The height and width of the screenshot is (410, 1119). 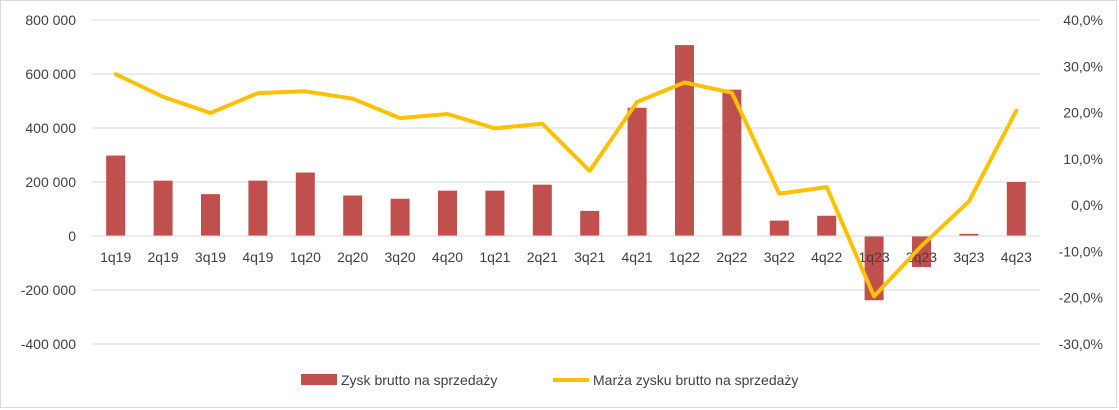 What do you see at coordinates (305, 257) in the screenshot?
I see `x-tick-label: 1q20` at bounding box center [305, 257].